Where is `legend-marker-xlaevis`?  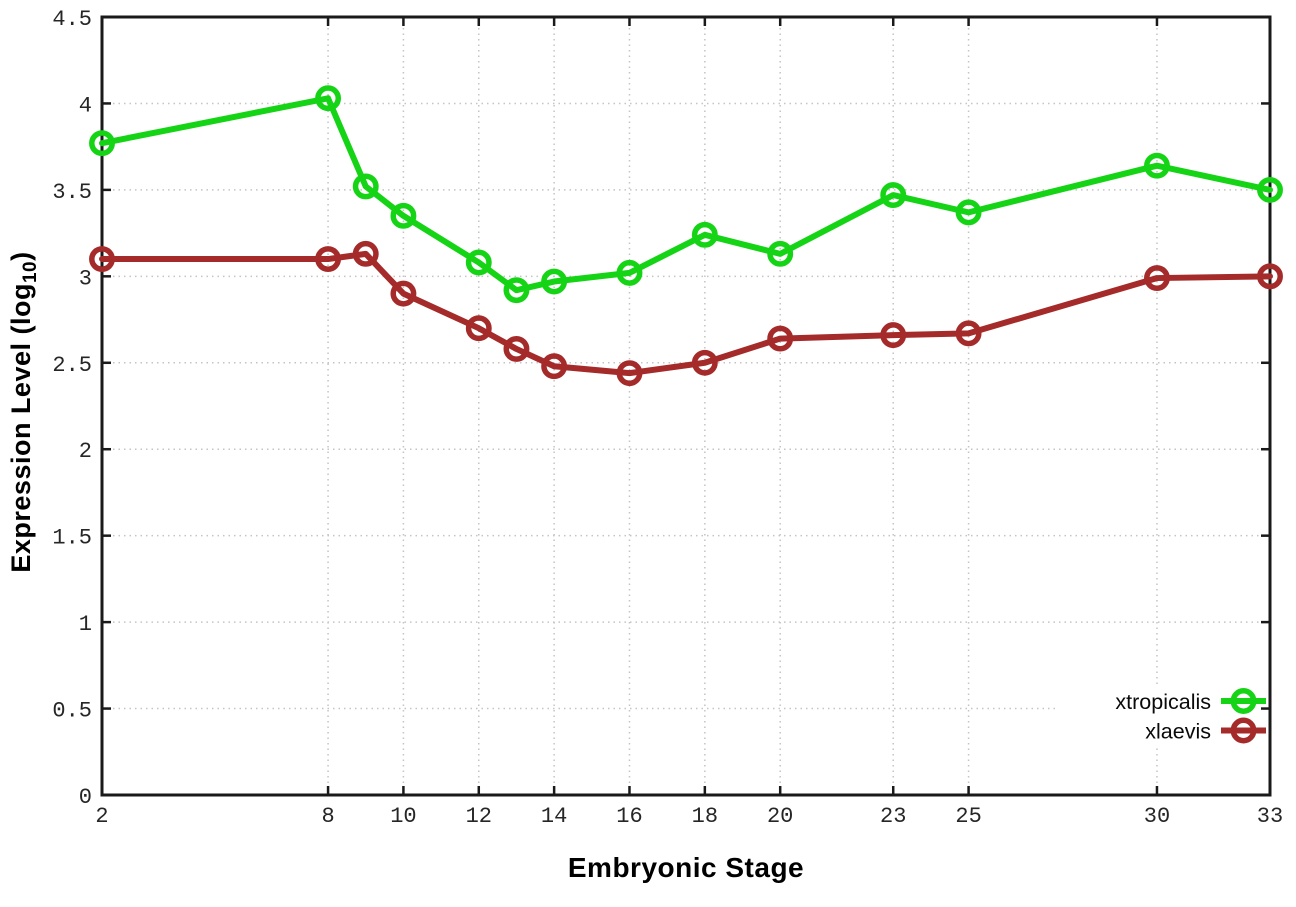 legend-marker-xlaevis is located at coordinates (1243, 730).